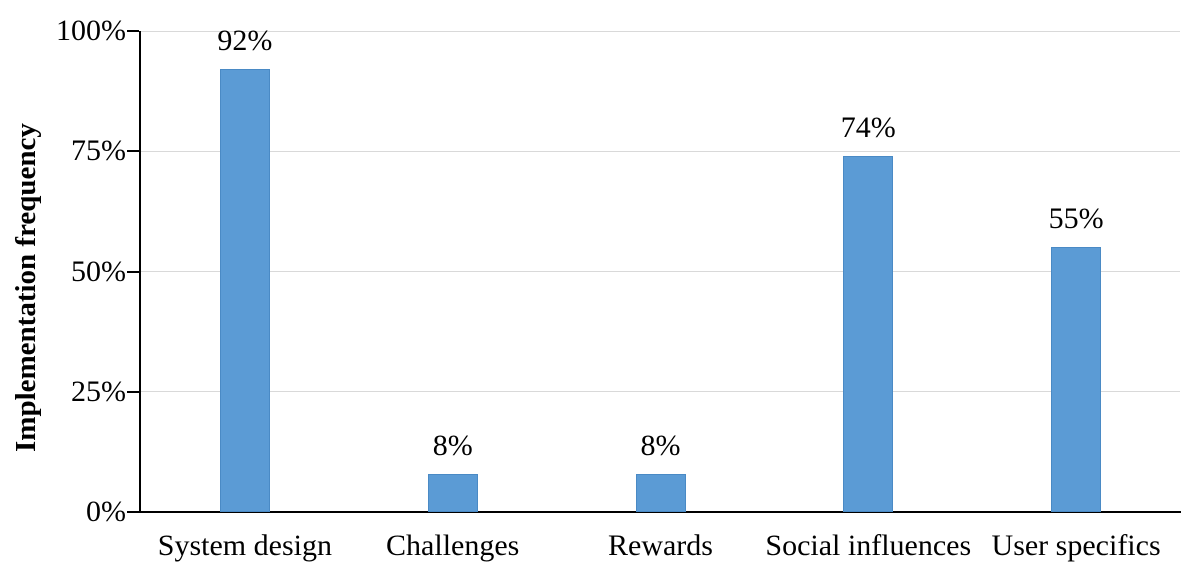  Describe the element at coordinates (868, 334) in the screenshot. I see `bar-social-influences` at that location.